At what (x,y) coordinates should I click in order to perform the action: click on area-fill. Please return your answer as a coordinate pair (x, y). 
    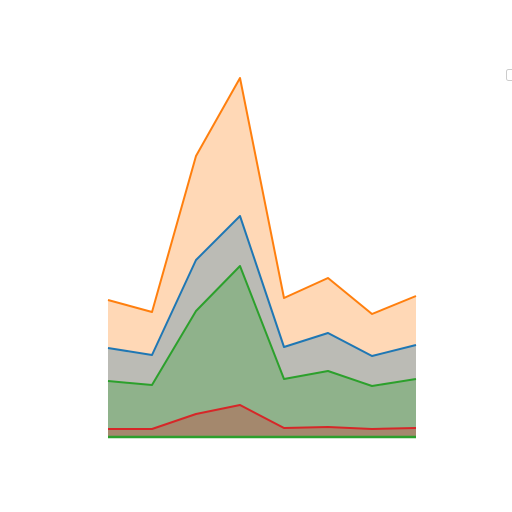
    Looking at the image, I should click on (262, 421).